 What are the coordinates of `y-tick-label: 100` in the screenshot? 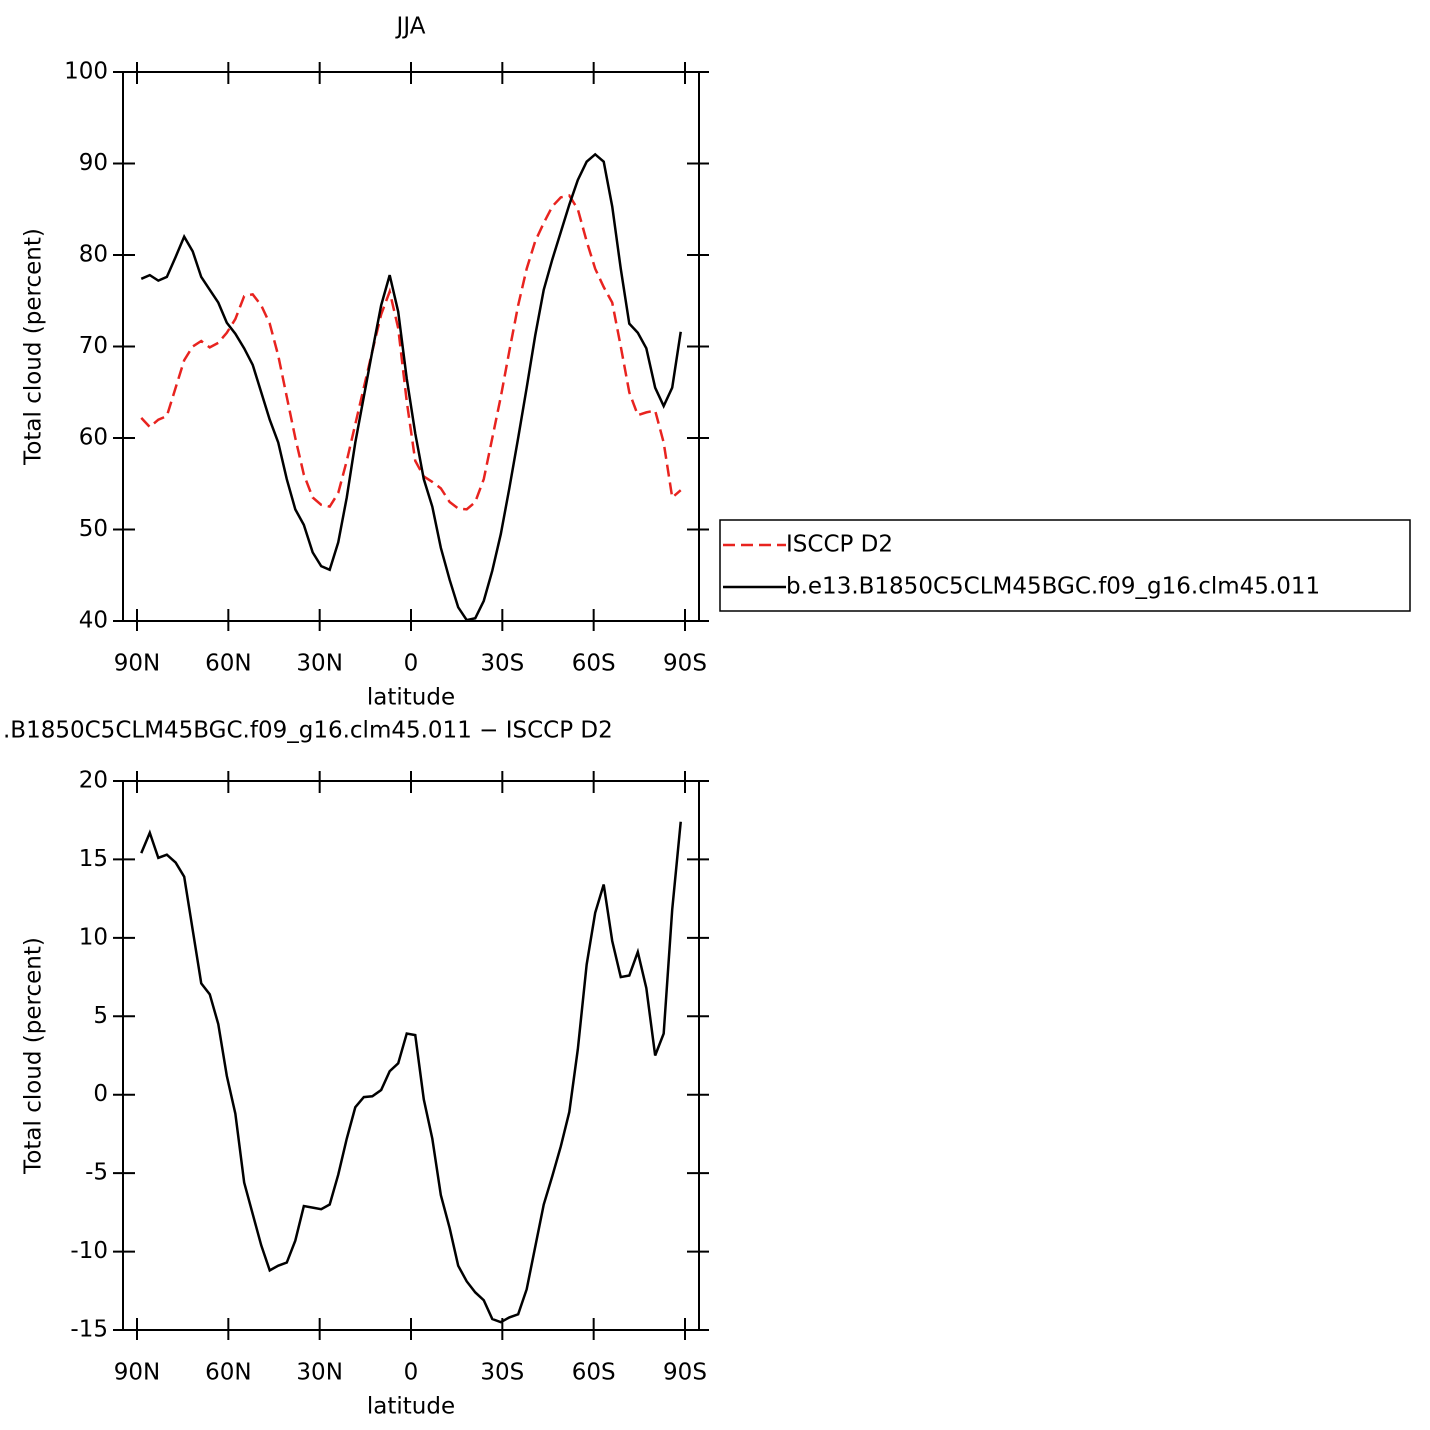 It's located at (86, 72).